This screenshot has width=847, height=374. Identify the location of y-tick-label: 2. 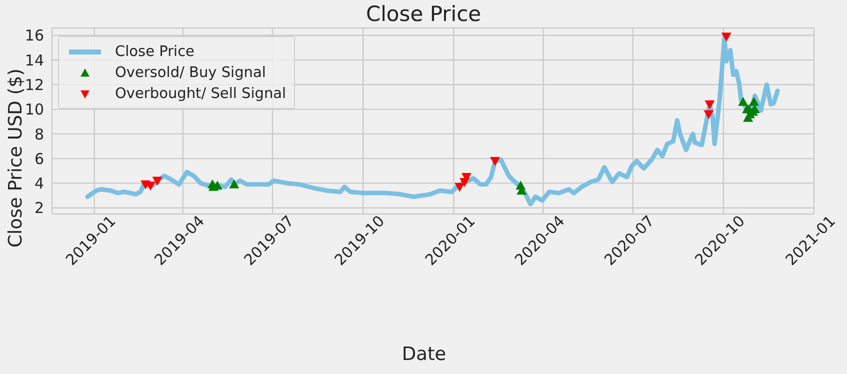
(39, 208).